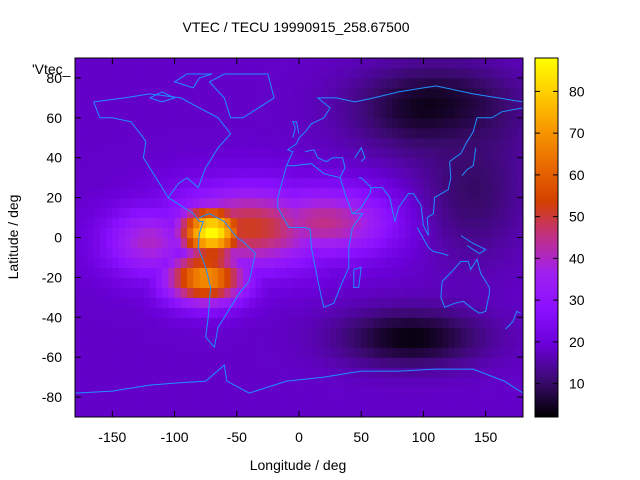 The width and height of the screenshot is (640, 480). What do you see at coordinates (237, 437) in the screenshot?
I see `x-tick-label: -50` at bounding box center [237, 437].